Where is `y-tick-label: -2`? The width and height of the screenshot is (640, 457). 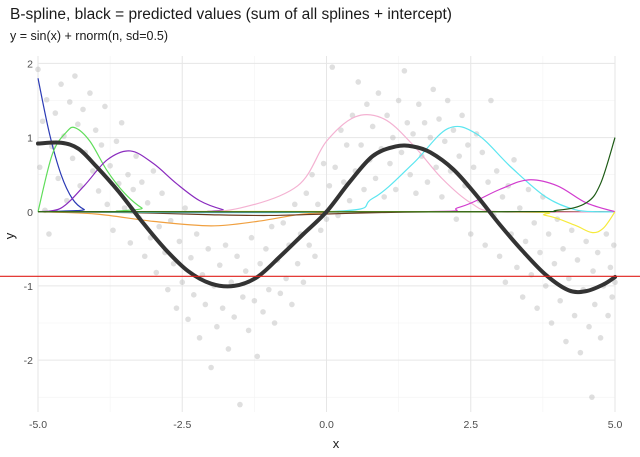
y-tick-label: -2 is located at coordinates (28, 361).